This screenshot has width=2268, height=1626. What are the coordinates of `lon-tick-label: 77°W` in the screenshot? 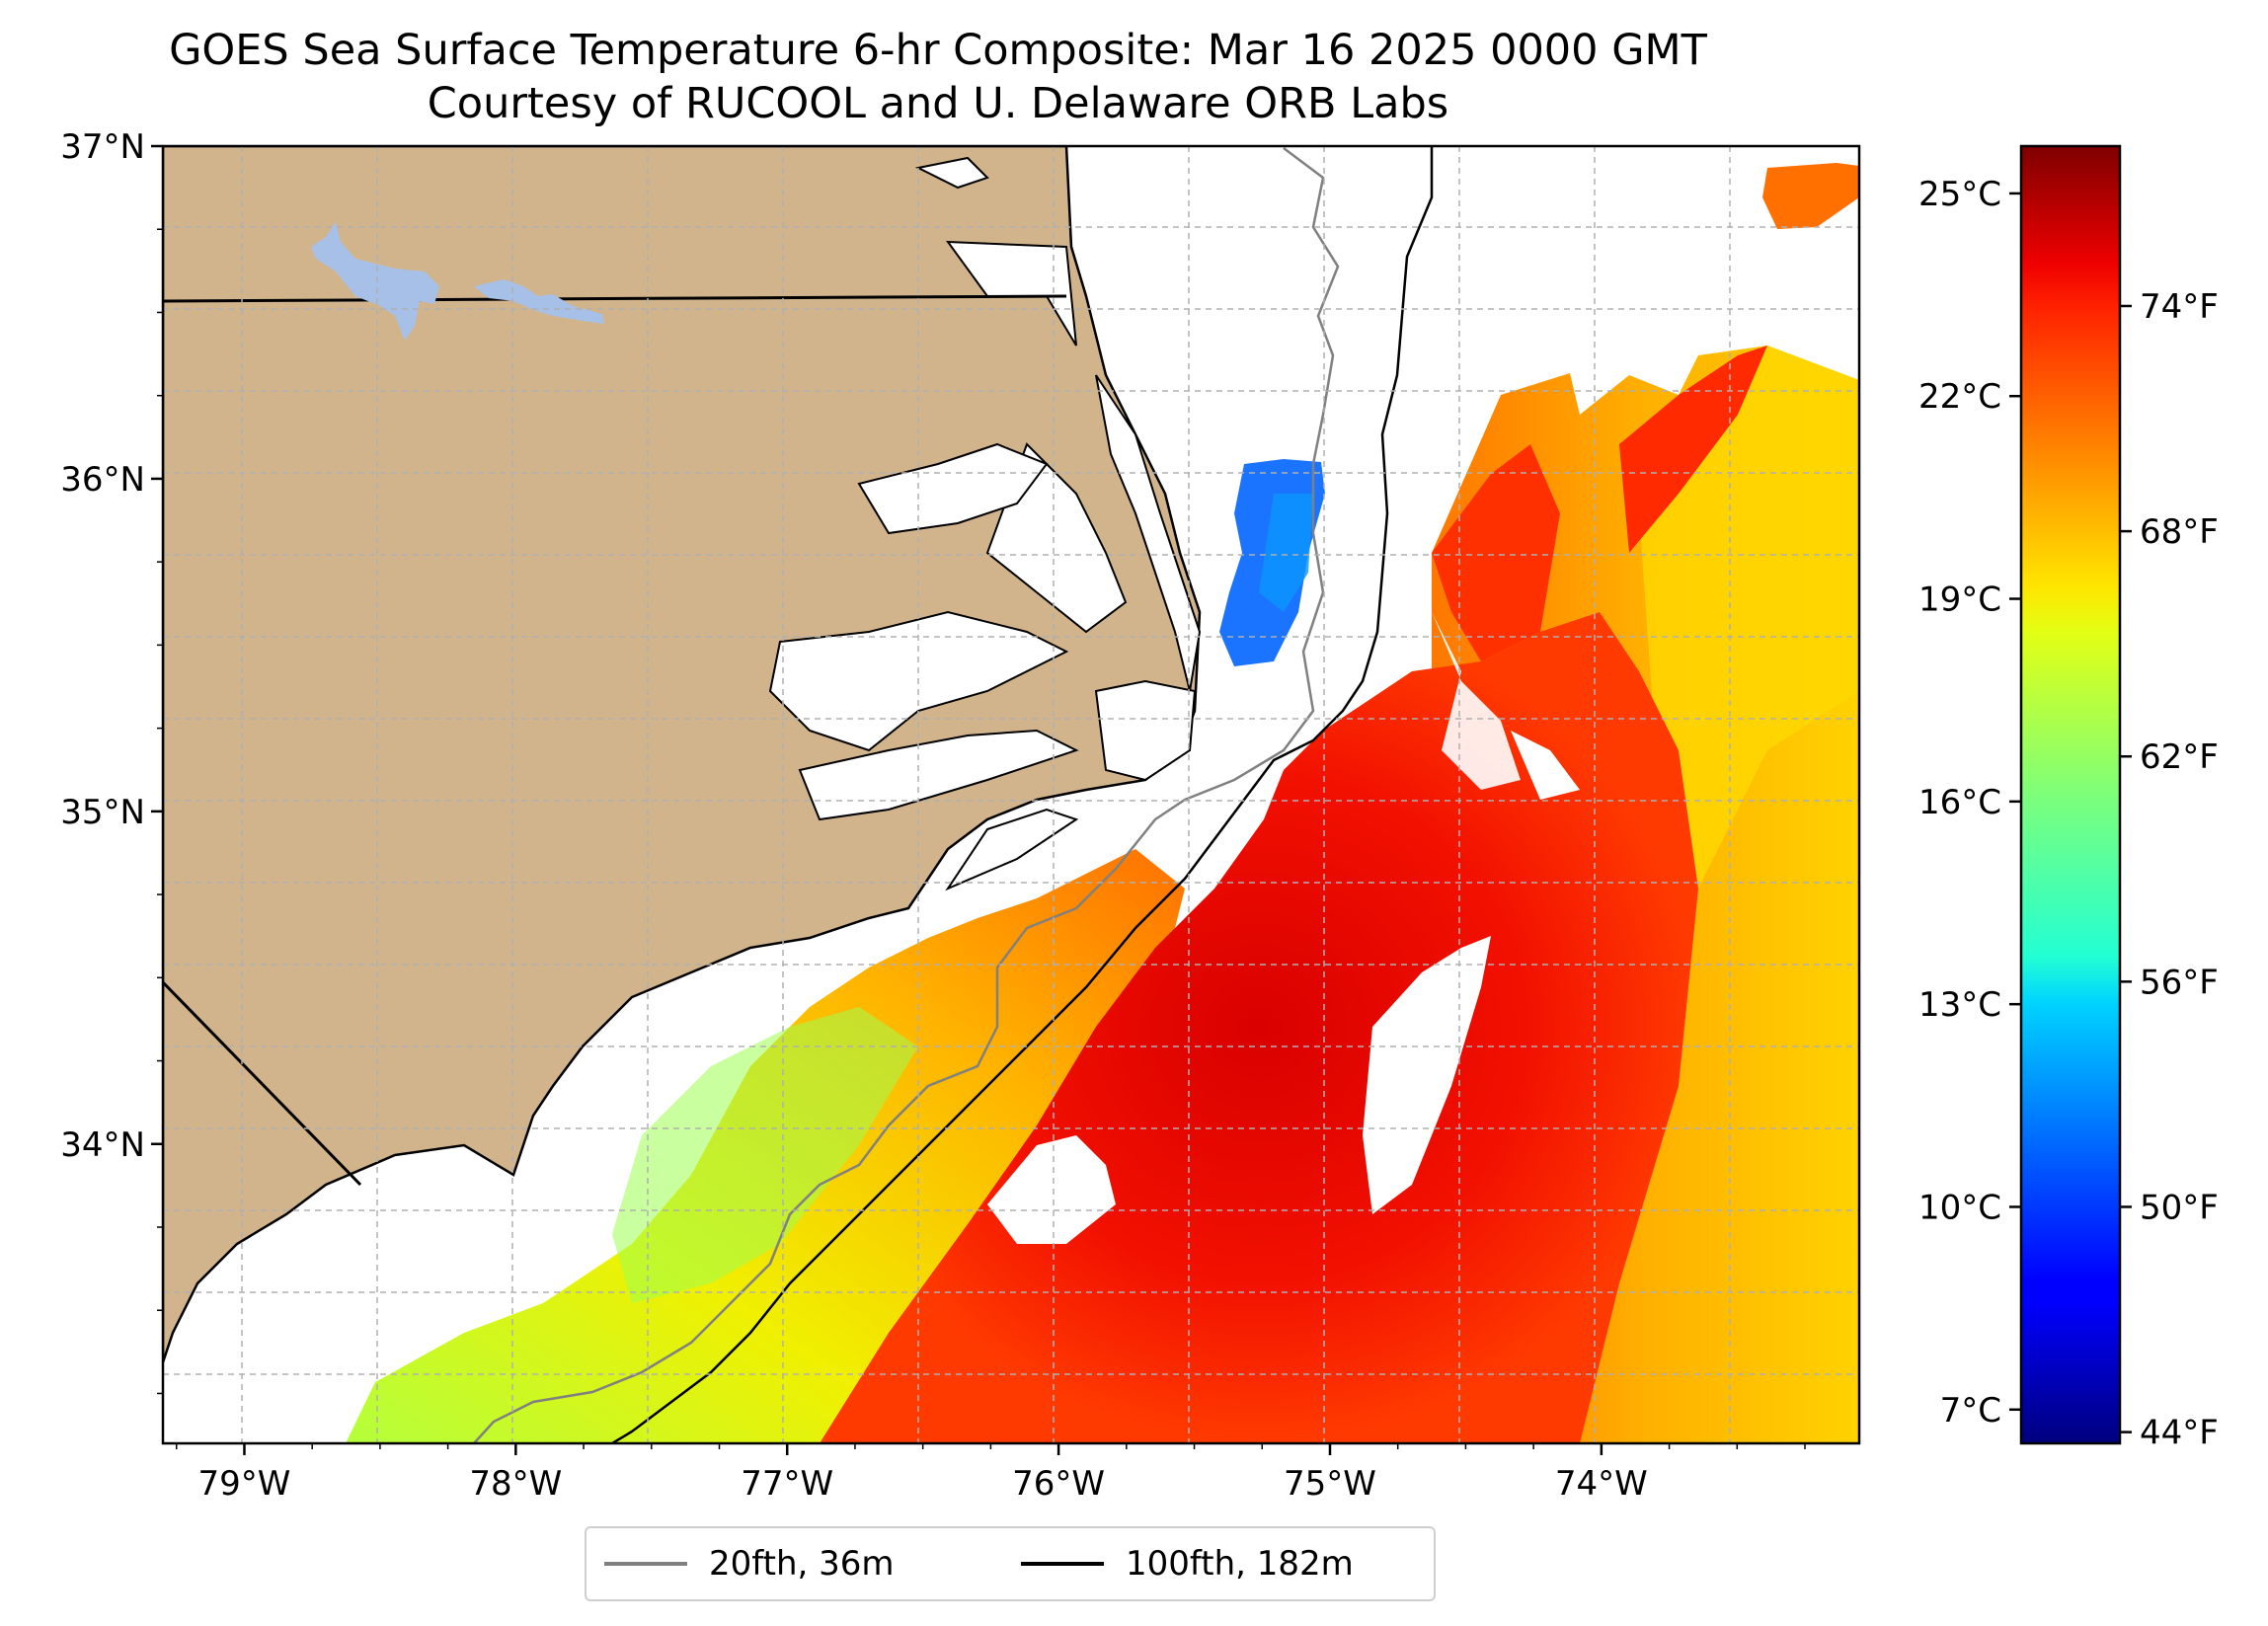 It's located at (787, 1484).